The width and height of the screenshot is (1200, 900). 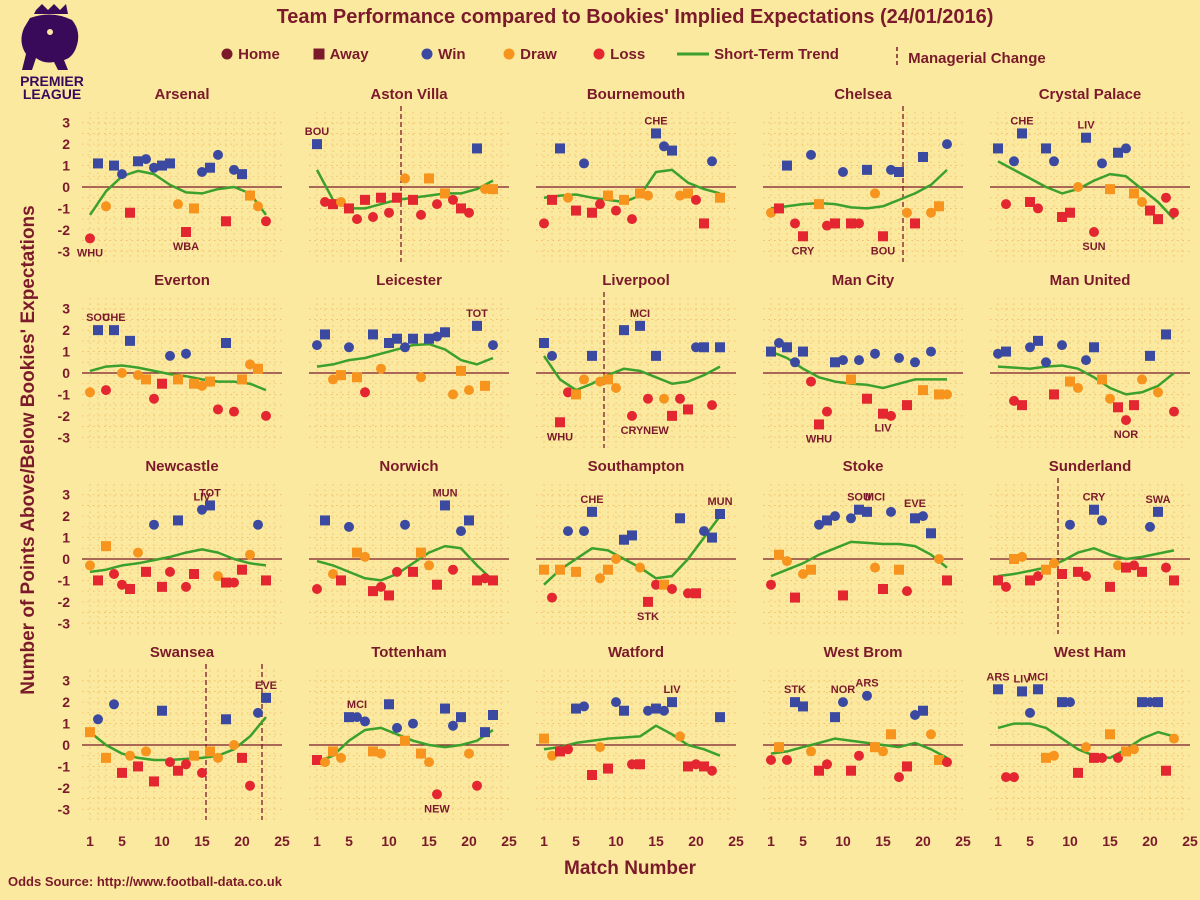 I want to click on legend-win: Win, so click(x=443, y=54).